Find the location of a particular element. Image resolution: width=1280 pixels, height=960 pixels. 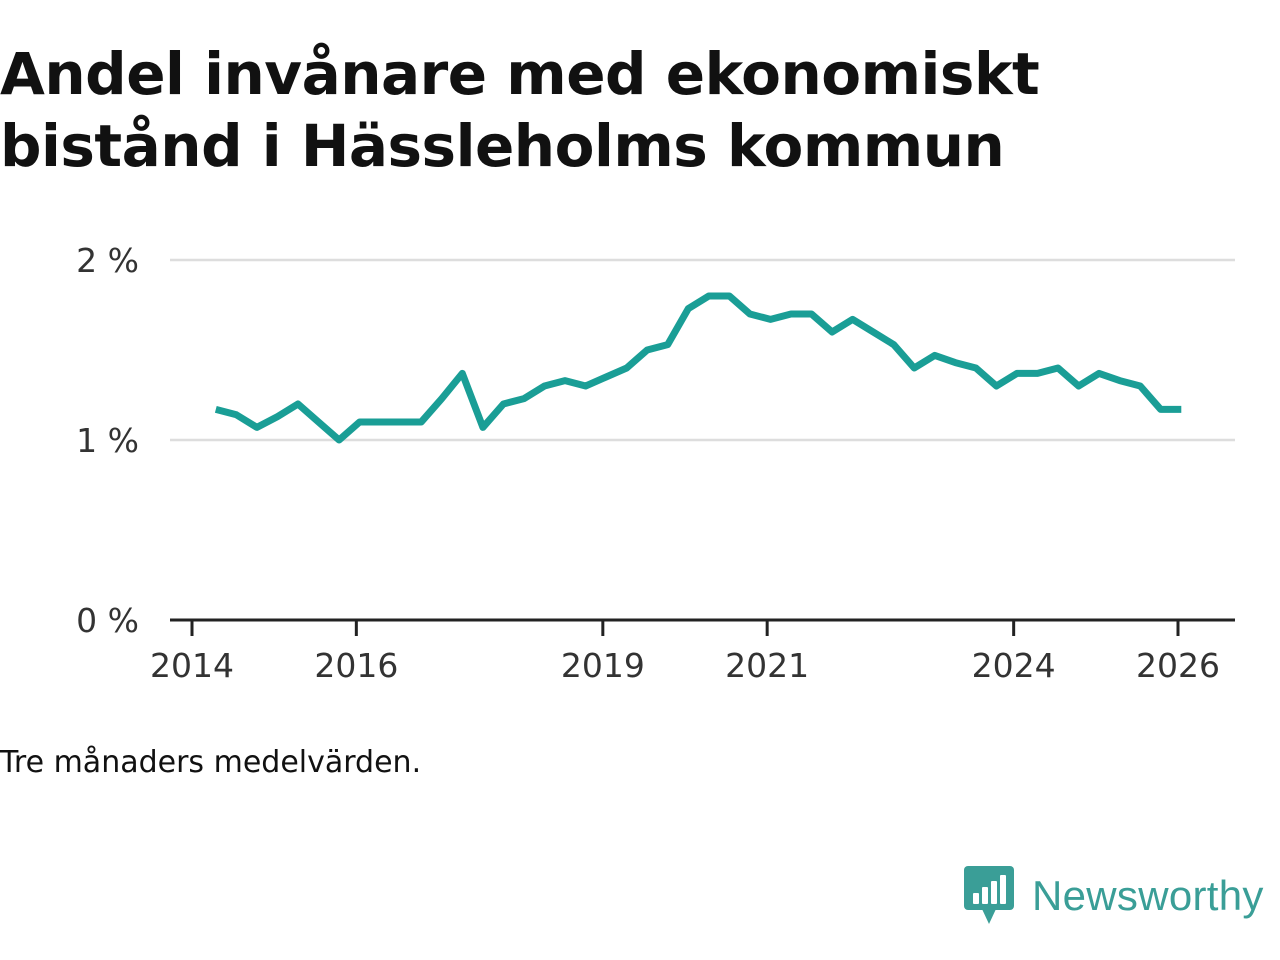

brand-logo: Newsworthy is located at coordinates (1114, 896).